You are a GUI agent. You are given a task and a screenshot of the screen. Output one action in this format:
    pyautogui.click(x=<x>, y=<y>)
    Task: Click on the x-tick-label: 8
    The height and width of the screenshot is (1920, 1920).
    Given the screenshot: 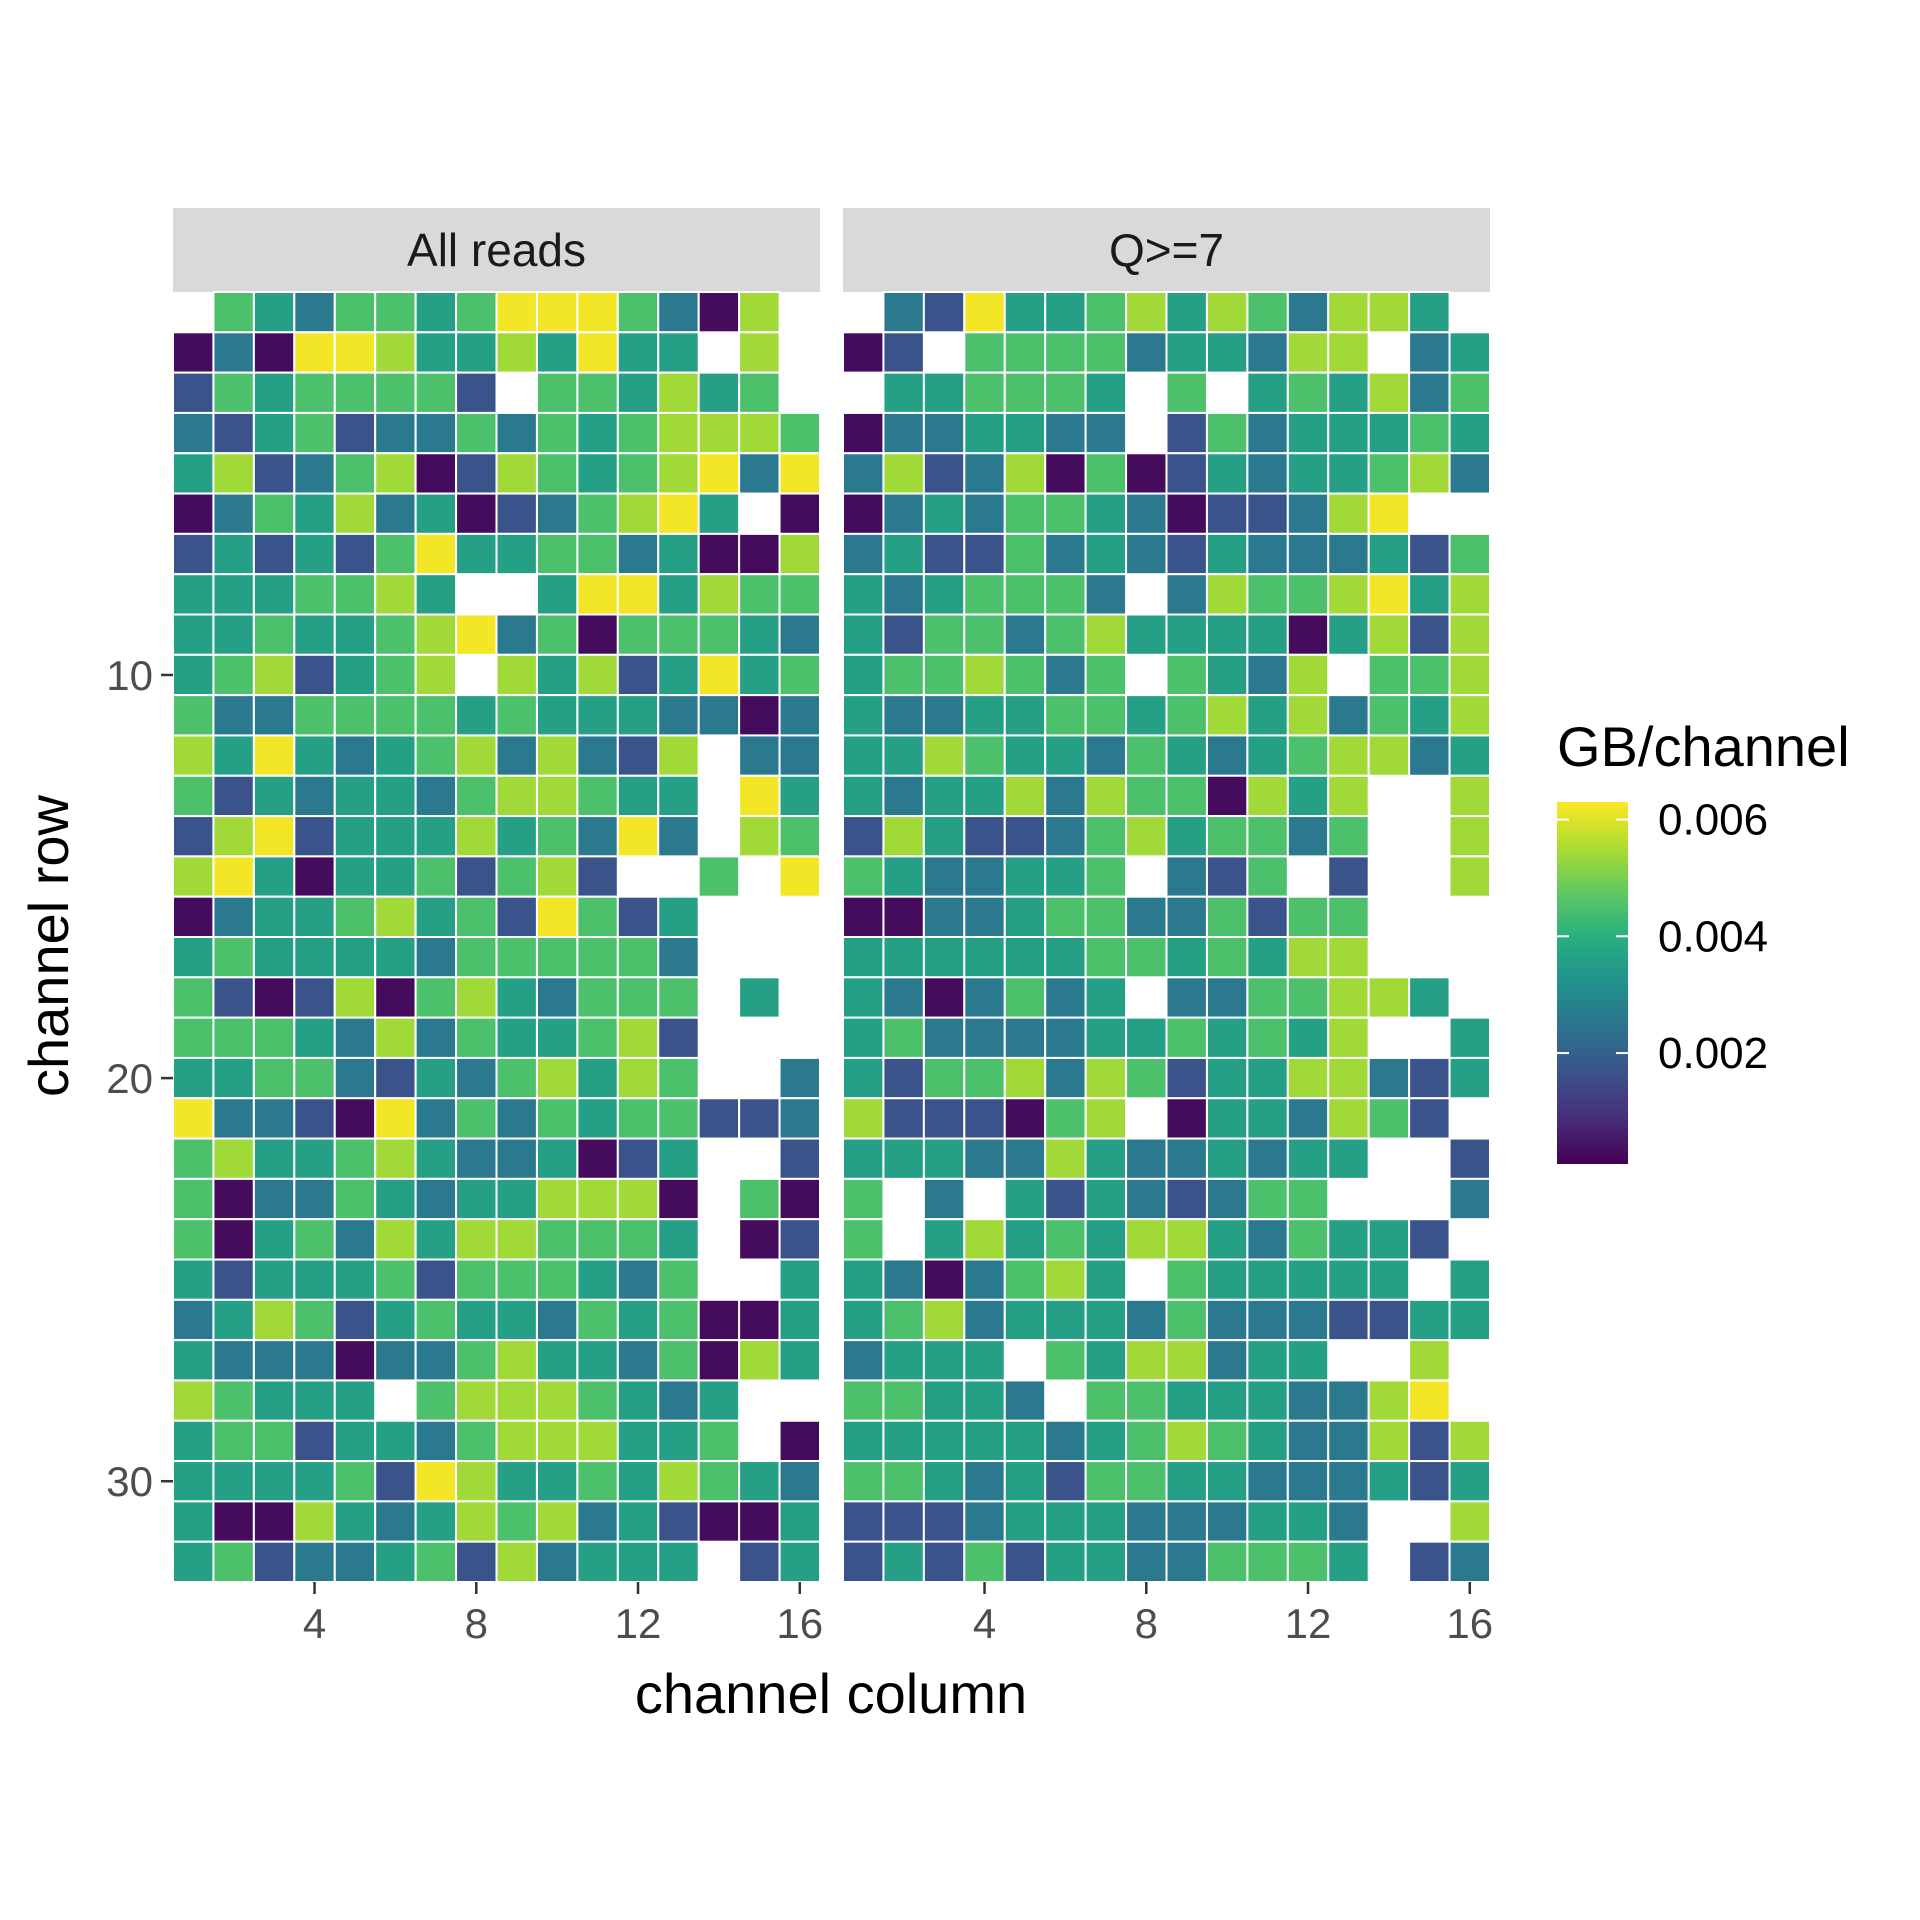 What is the action you would take?
    pyautogui.click(x=476, y=1623)
    